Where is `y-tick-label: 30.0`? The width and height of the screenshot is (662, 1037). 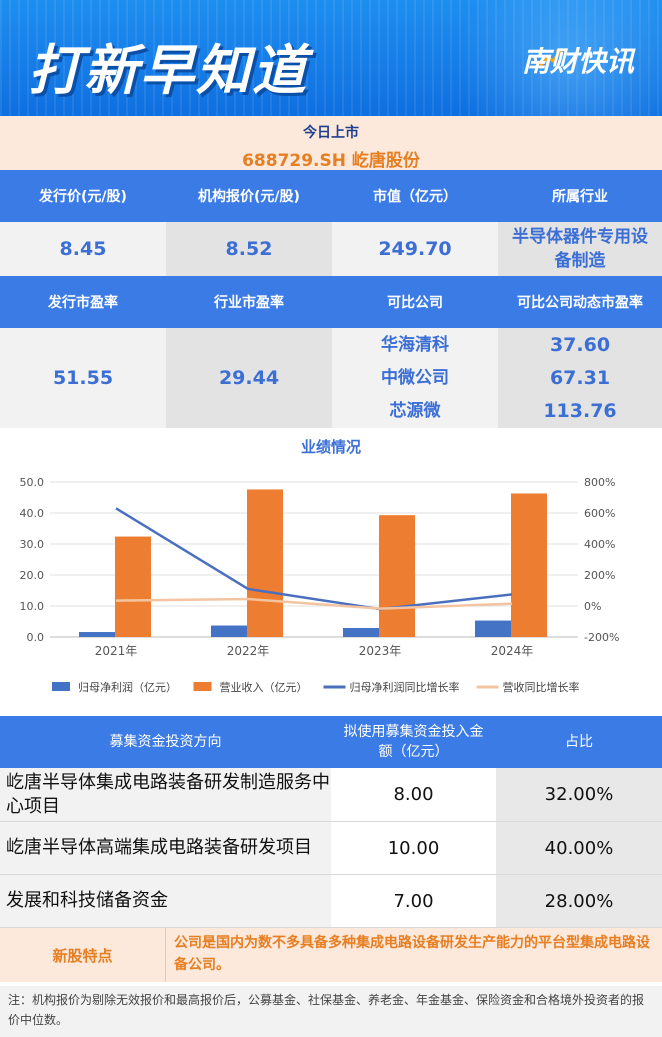 y-tick-label: 30.0 is located at coordinates (32, 544).